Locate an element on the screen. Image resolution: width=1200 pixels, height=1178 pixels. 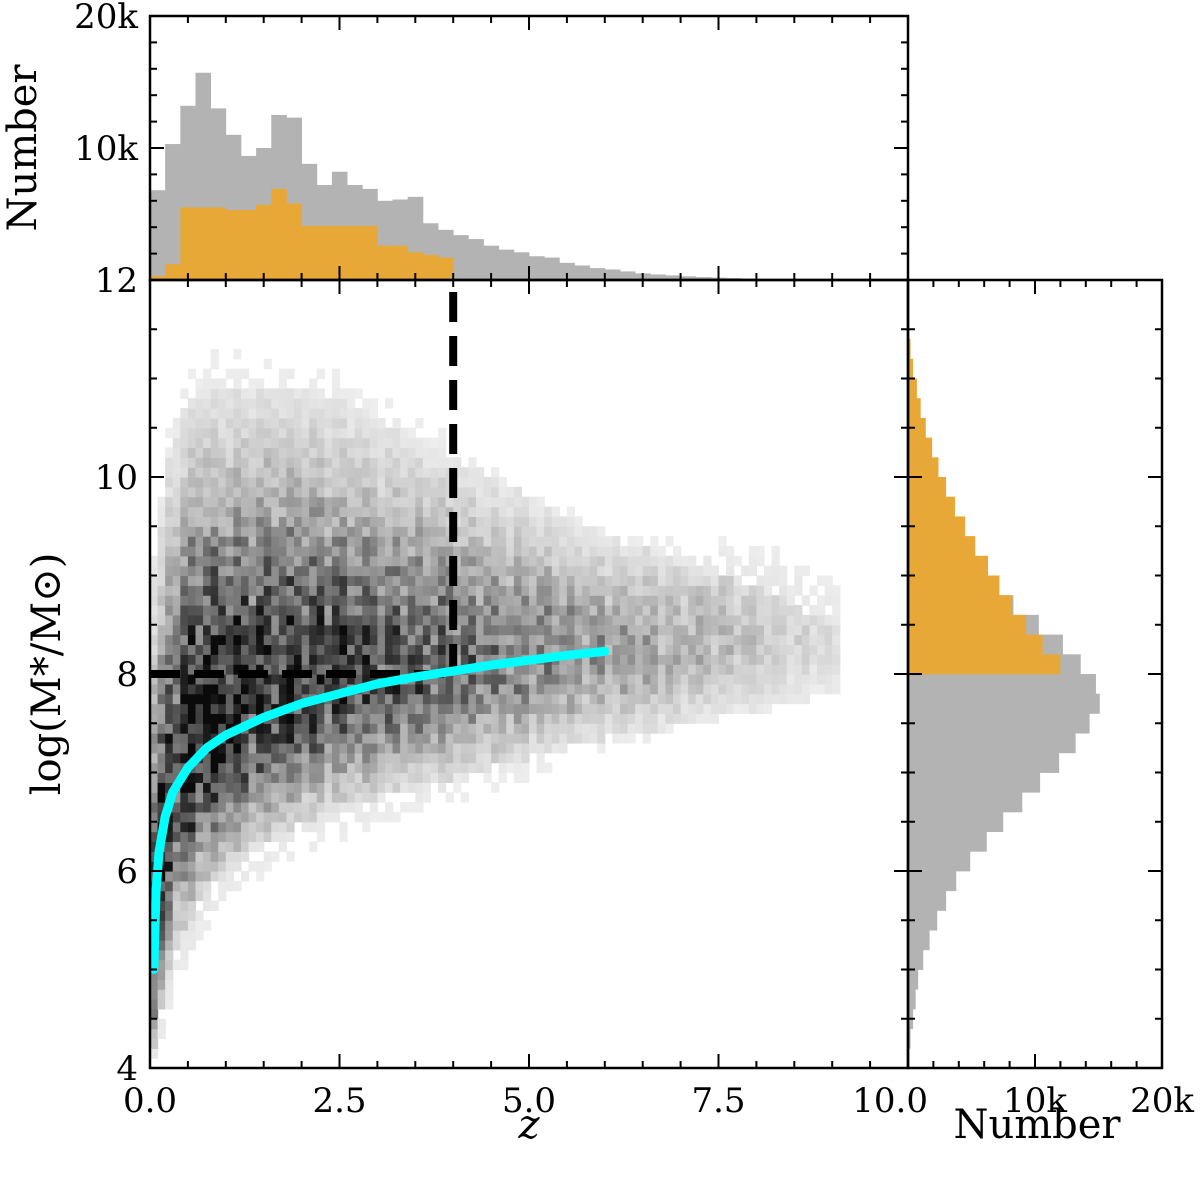
top-hist-bar-all is located at coordinates (688, 278).